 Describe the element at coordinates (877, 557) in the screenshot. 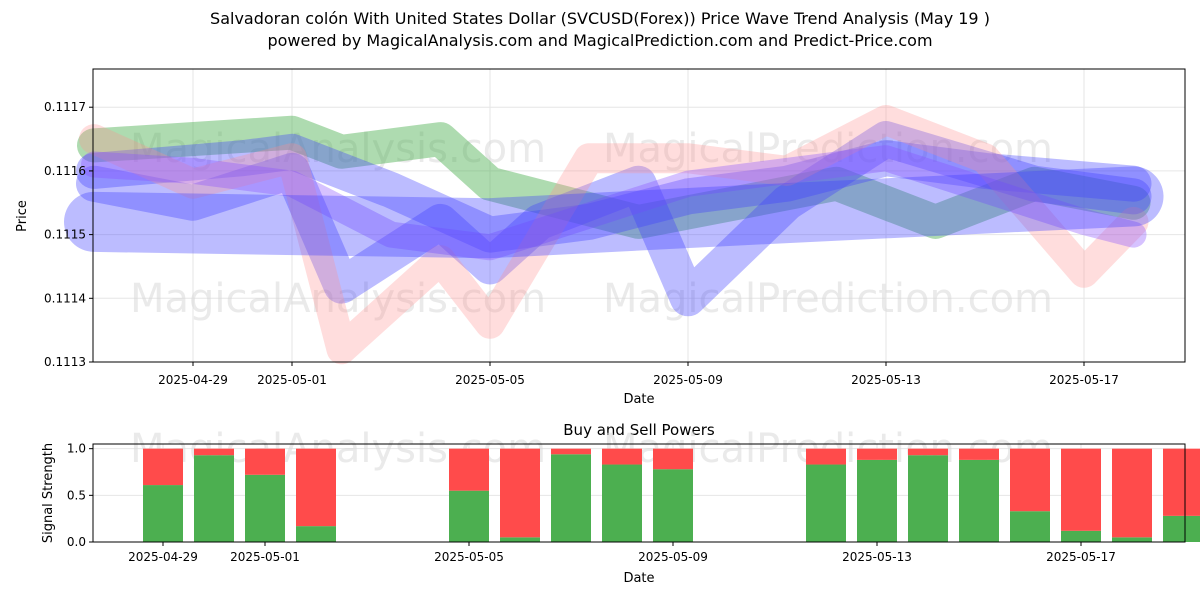

I see `buy-sell-x-tick-label: 2025-05-13` at that location.